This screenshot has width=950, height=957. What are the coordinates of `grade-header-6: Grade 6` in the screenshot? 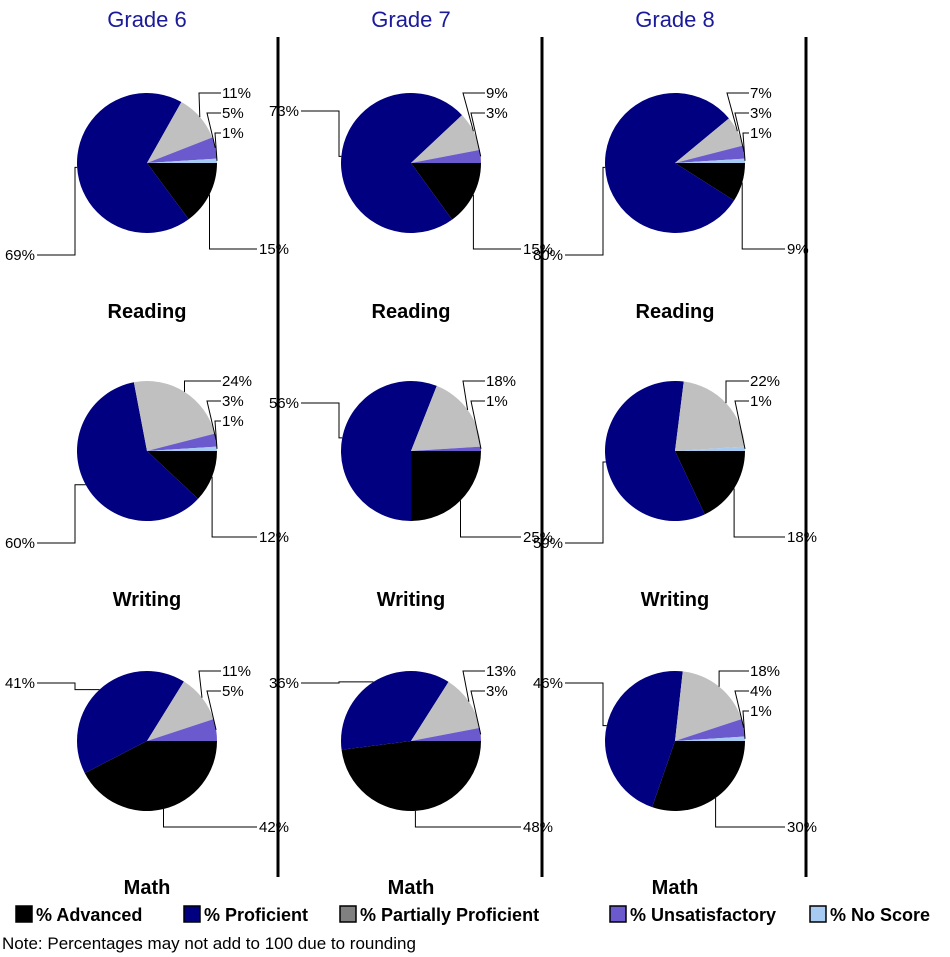 It's located at (147, 19).